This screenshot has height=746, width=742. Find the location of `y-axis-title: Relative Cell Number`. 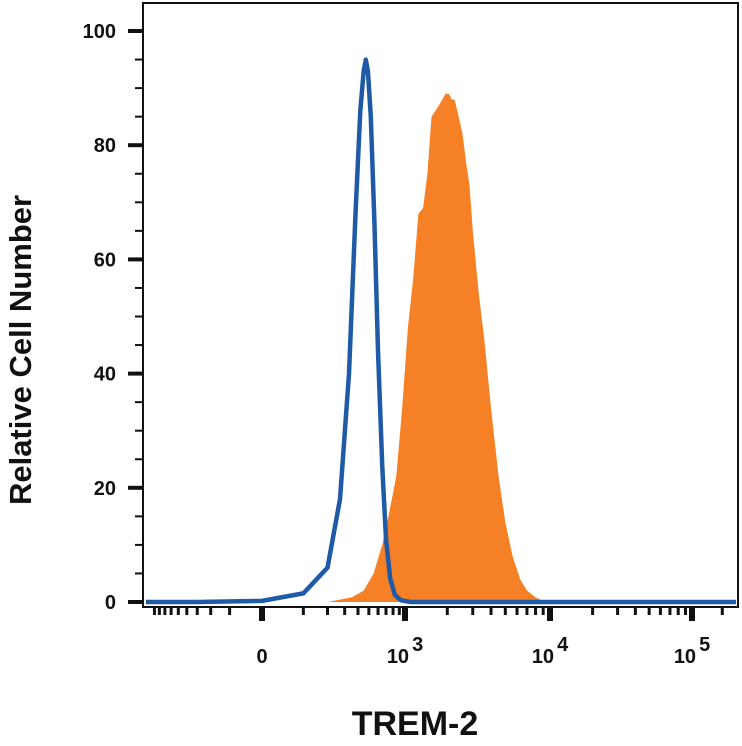

y-axis-title: Relative Cell Number is located at coordinates (20, 350).